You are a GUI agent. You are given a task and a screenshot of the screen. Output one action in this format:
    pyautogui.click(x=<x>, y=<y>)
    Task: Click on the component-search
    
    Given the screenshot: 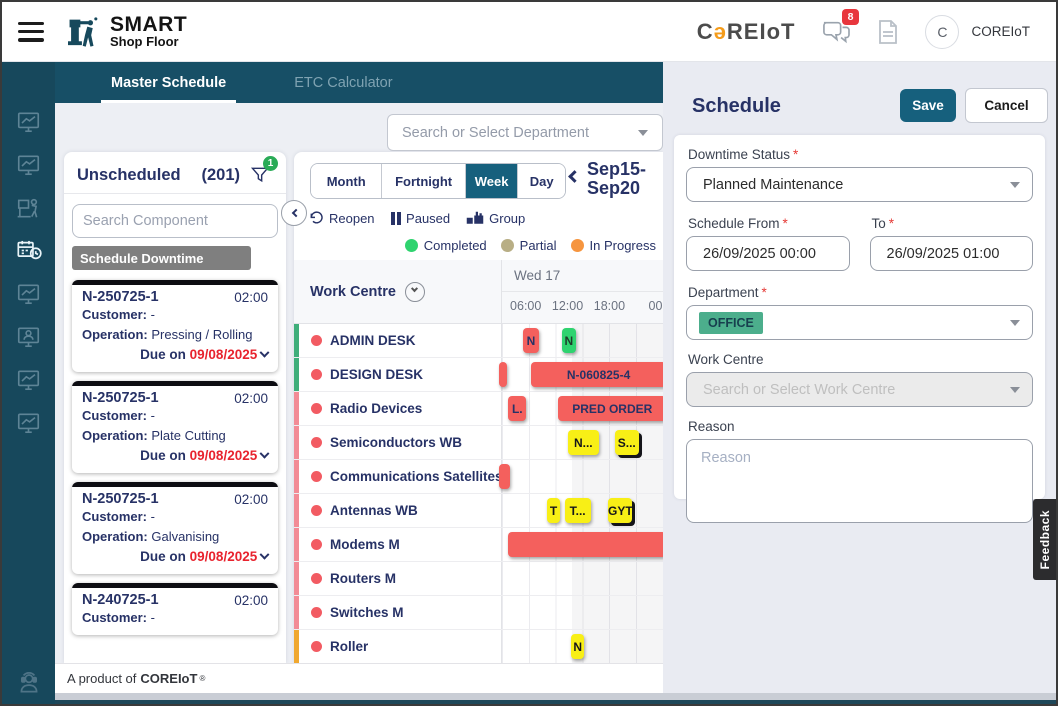 What is the action you would take?
    pyautogui.click(x=175, y=221)
    